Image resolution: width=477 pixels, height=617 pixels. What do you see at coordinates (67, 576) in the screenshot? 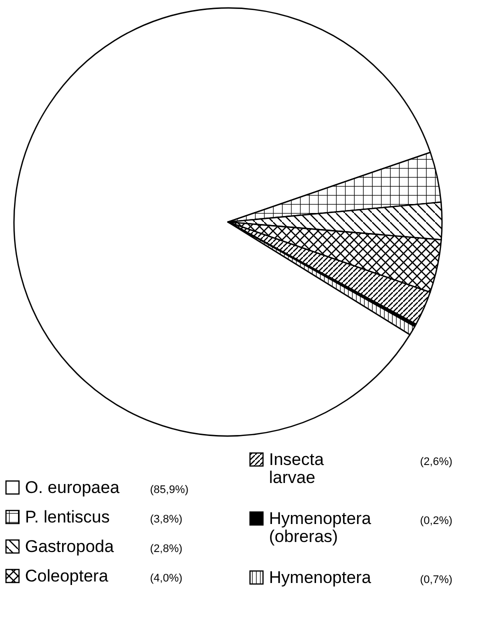
I see `legend-label: Coleoptera` at bounding box center [67, 576].